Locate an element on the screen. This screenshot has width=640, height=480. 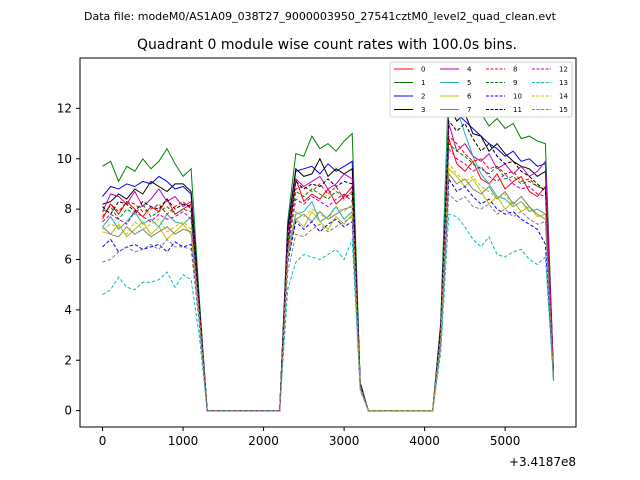
y-tick-label: 10 is located at coordinates (64, 159).